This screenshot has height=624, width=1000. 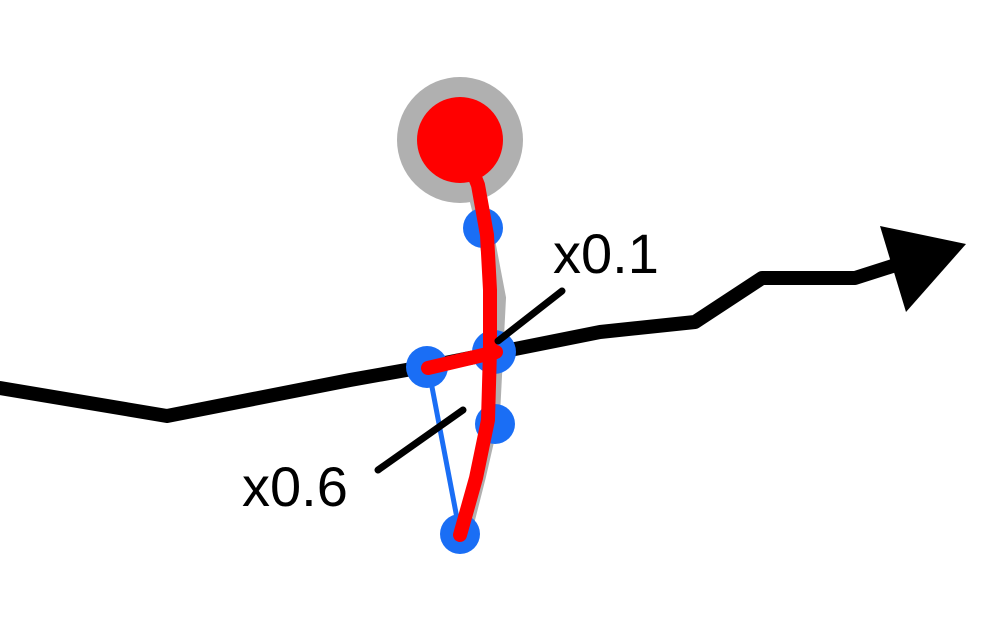 What do you see at coordinates (420, 440) in the screenshot?
I see `lower-leader-line` at bounding box center [420, 440].